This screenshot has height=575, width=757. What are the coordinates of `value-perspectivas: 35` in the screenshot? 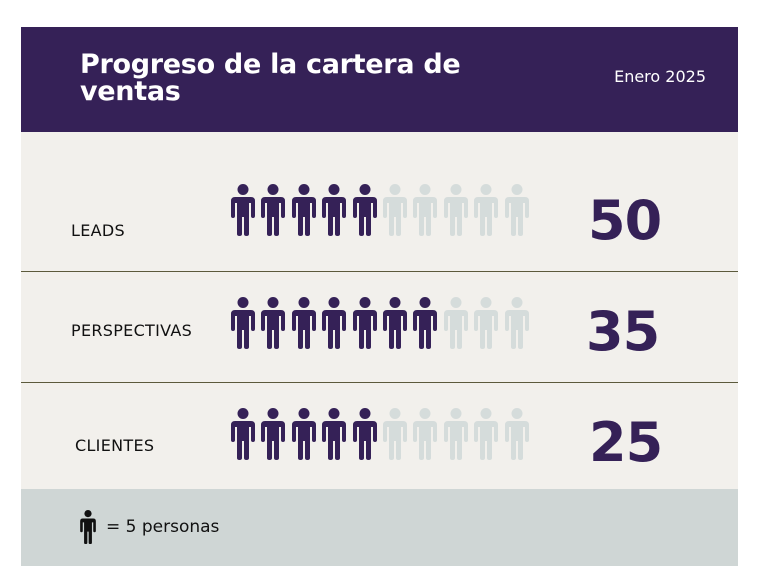 It's located at (623, 331).